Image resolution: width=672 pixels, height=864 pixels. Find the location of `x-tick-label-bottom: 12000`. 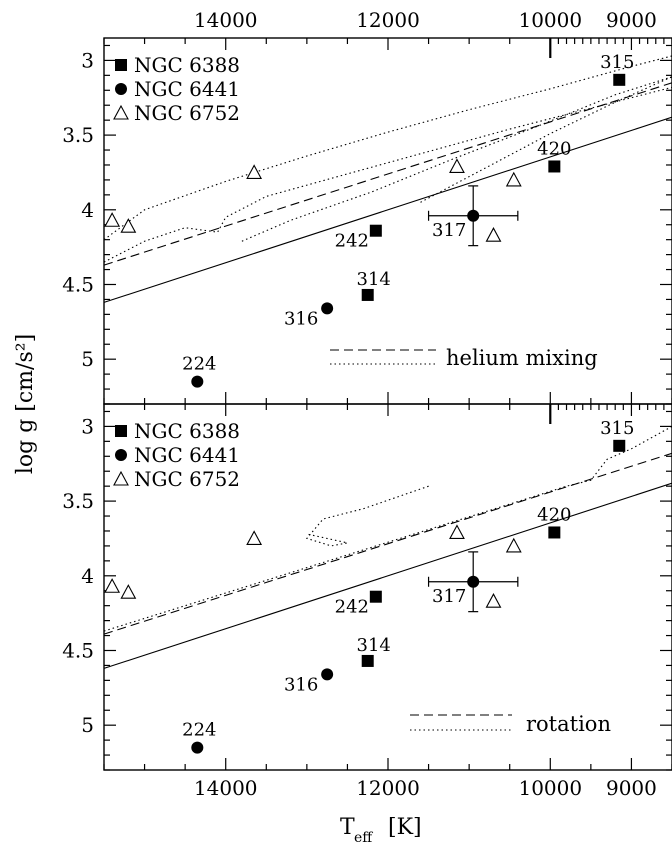

x-tick-label-bottom: 12000 is located at coordinates (388, 788).